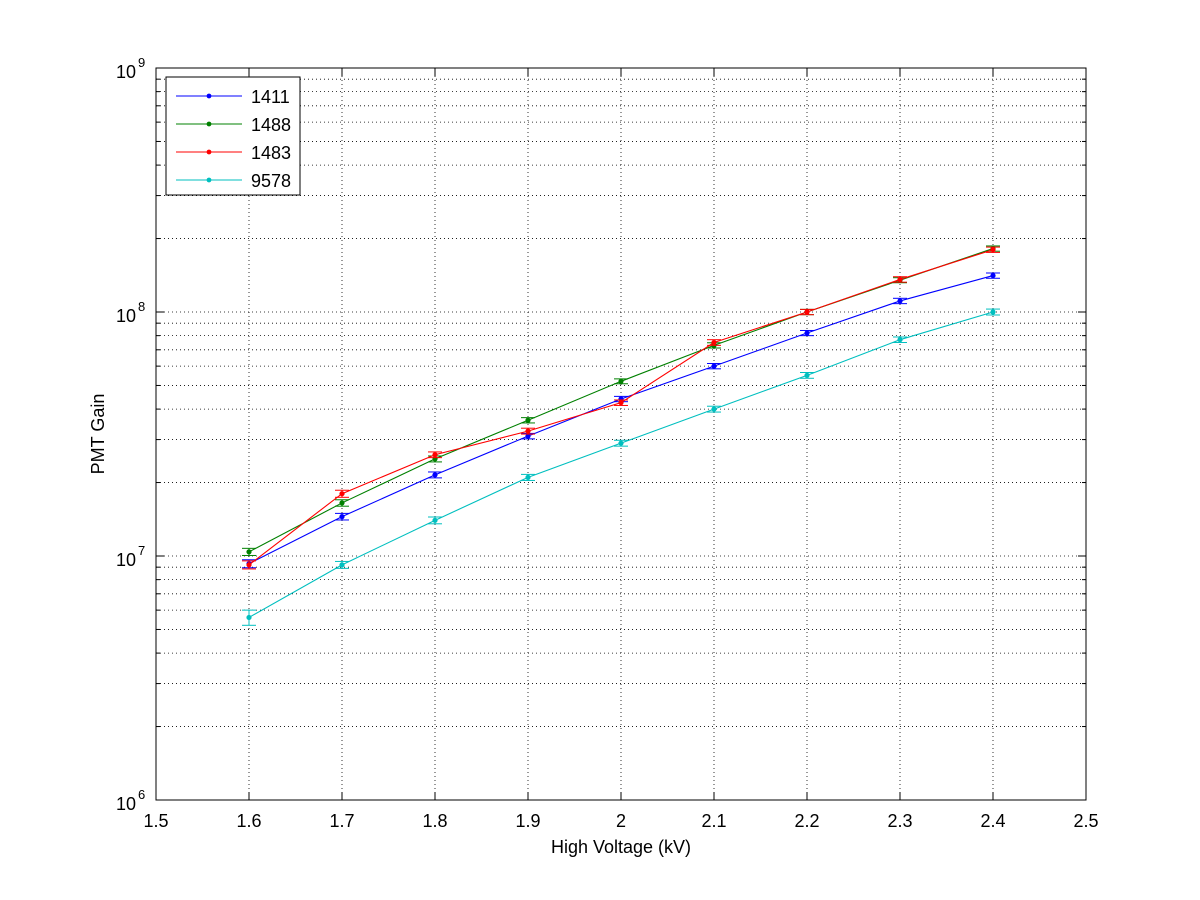 The height and width of the screenshot is (900, 1200). I want to click on x-tick-label: 2.5, so click(1085, 821).